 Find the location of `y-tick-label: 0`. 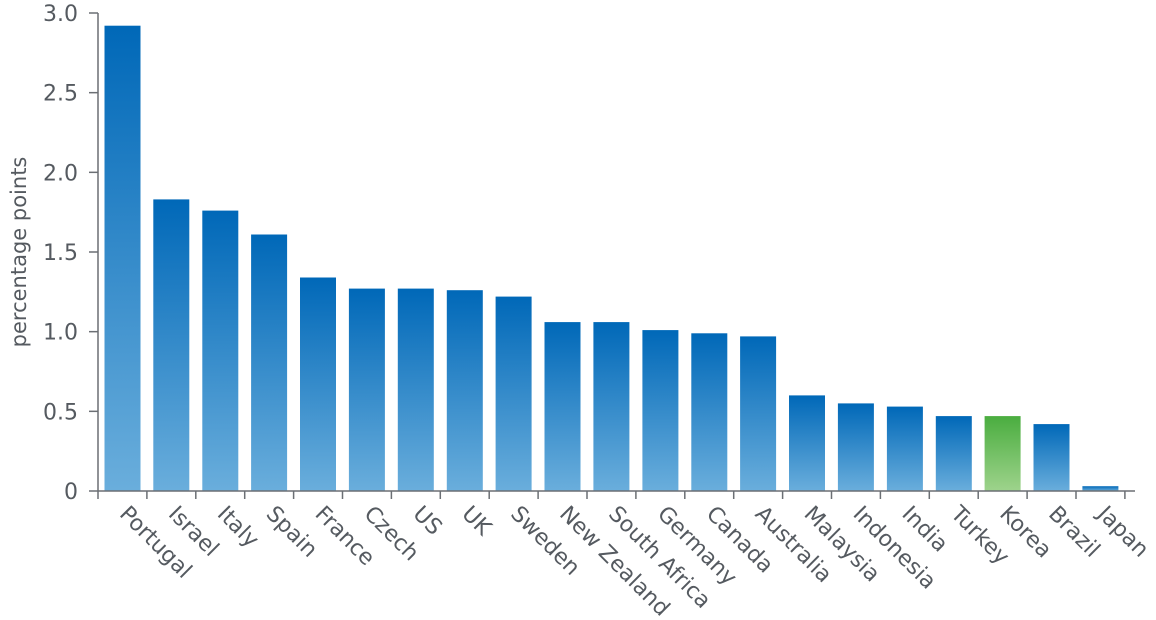

y-tick-label: 0 is located at coordinates (71, 492).